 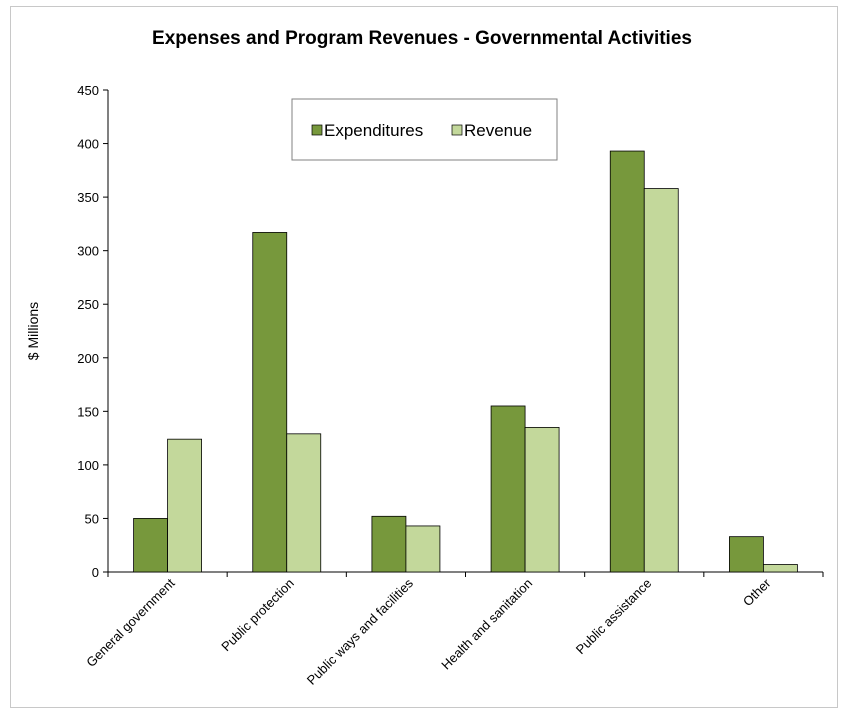 What do you see at coordinates (88, 304) in the screenshot?
I see `y-tick-label: 250` at bounding box center [88, 304].